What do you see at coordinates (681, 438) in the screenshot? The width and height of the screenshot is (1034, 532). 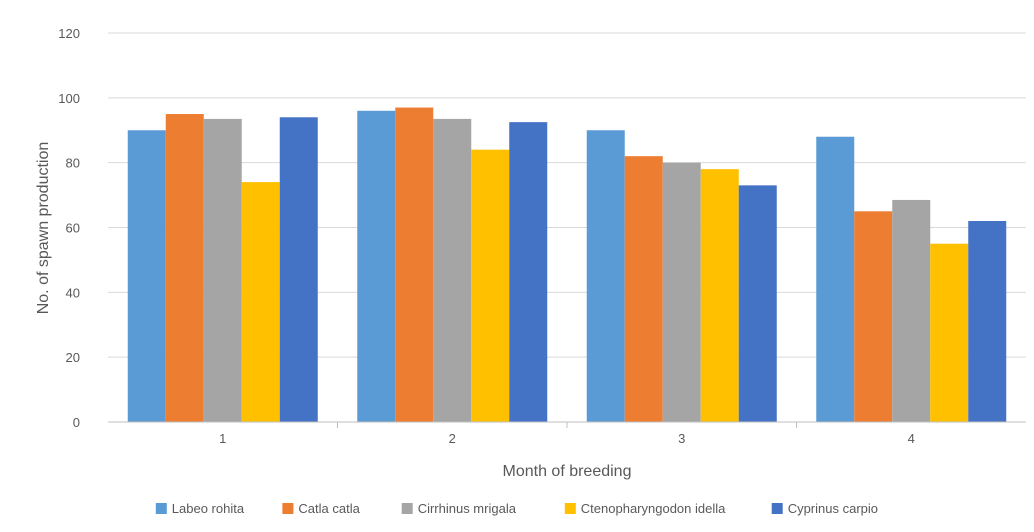 I see `x-tick-label-3: 3` at bounding box center [681, 438].